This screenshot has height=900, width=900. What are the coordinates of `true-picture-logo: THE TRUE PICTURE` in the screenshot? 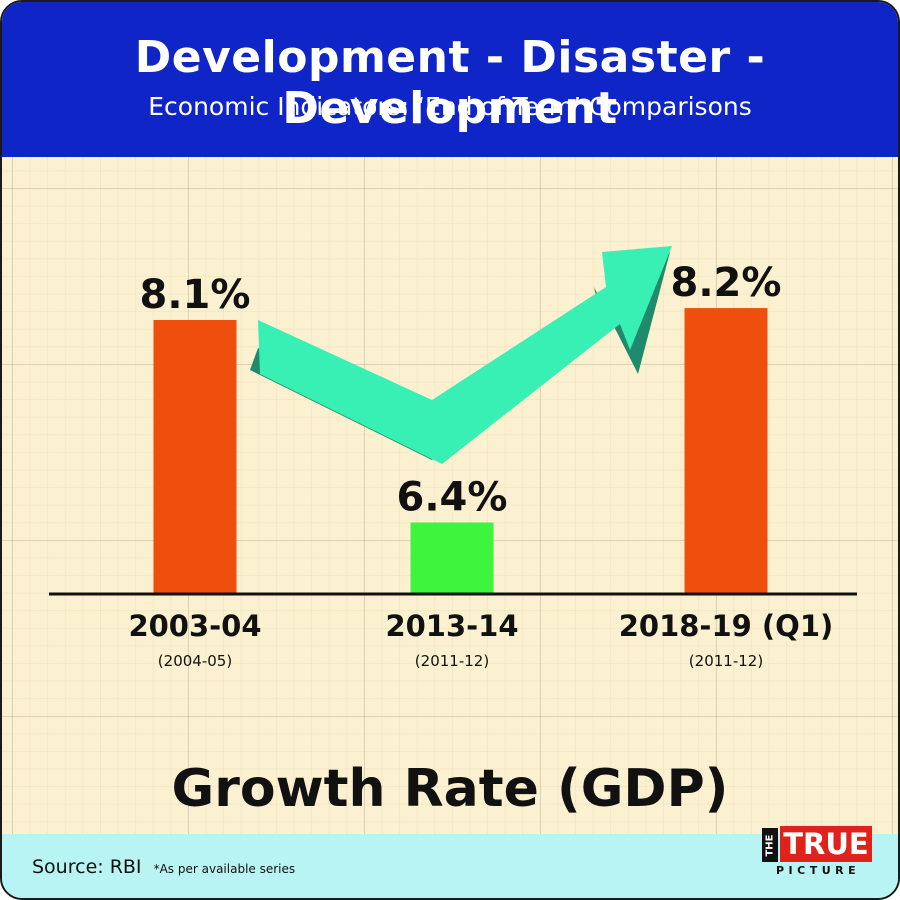 It's located at (818, 854).